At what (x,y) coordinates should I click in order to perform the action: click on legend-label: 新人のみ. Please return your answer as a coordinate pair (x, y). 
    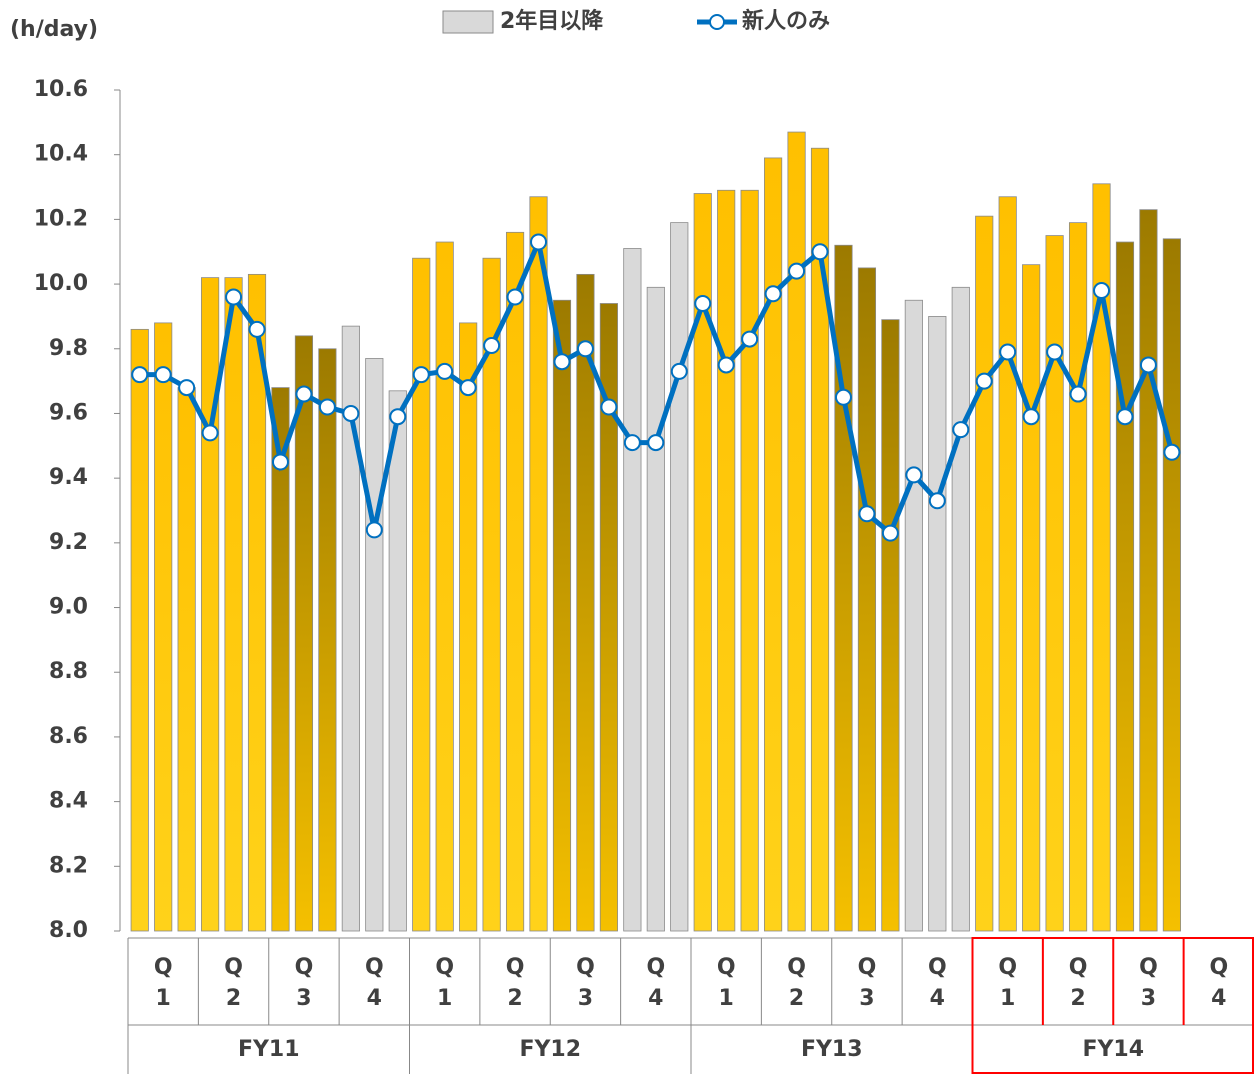
    Looking at the image, I should click on (786, 21).